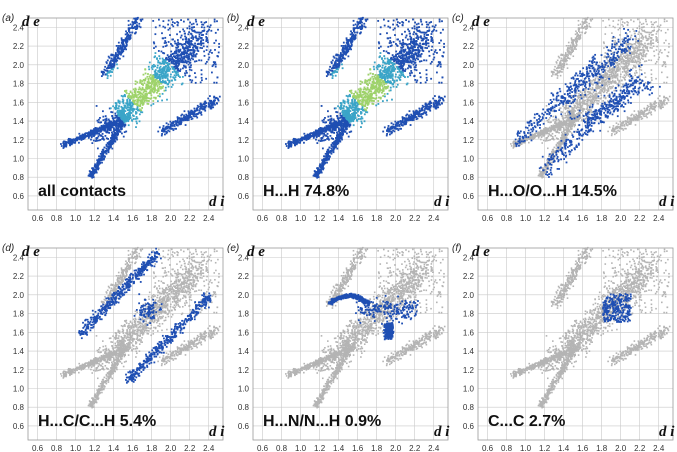  What do you see at coordinates (31, 22) in the screenshot?
I see `y-axis-label: d e` at bounding box center [31, 22].